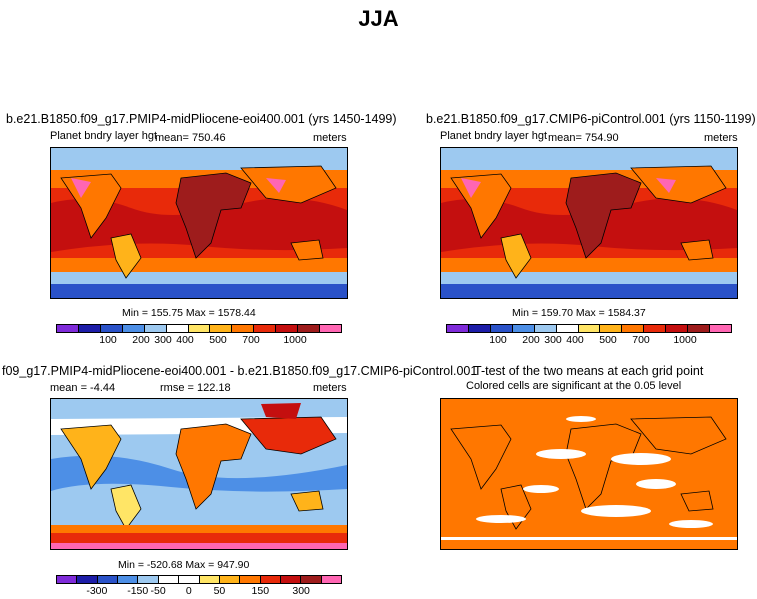 The image size is (757, 599). Describe the element at coordinates (195, 388) in the screenshot. I see `panel3-rmse: rmse = 122.18` at that location.